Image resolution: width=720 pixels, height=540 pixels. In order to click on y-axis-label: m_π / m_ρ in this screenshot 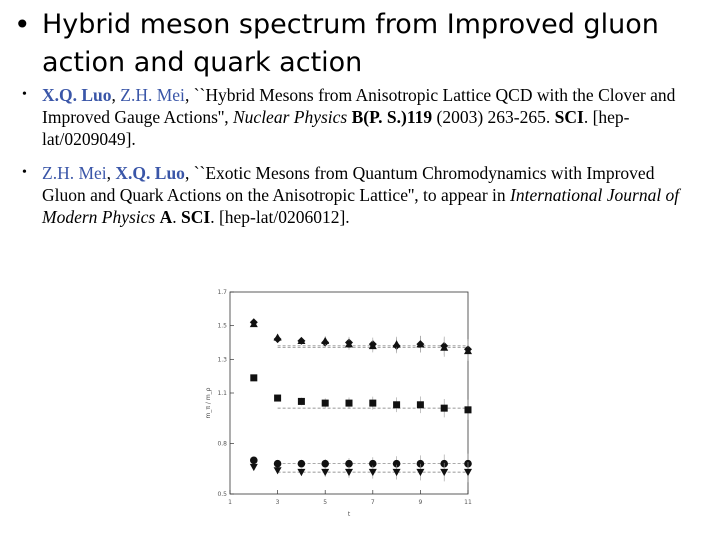, I will do `click(208, 402)`.